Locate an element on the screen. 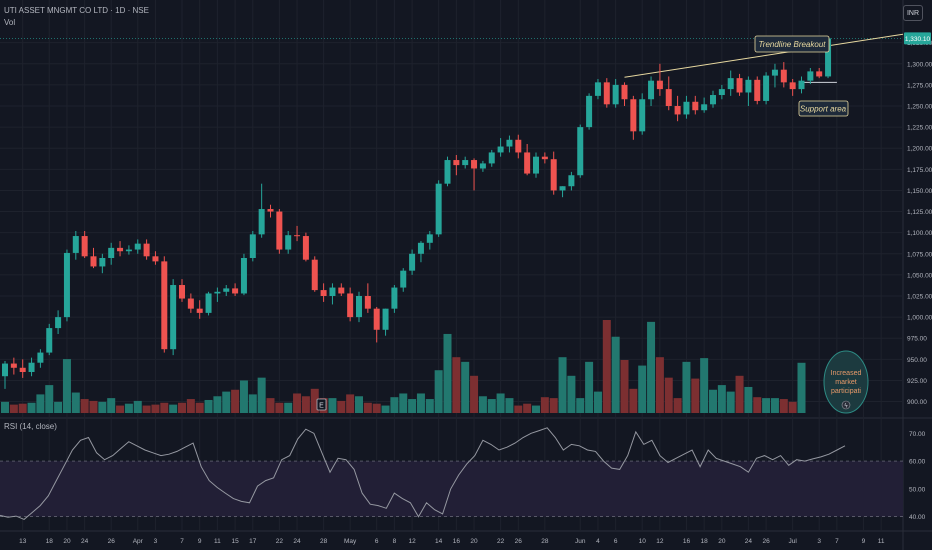 This screenshot has height=550, width=932. price-tick-label: 1,275.00 is located at coordinates (919, 85).